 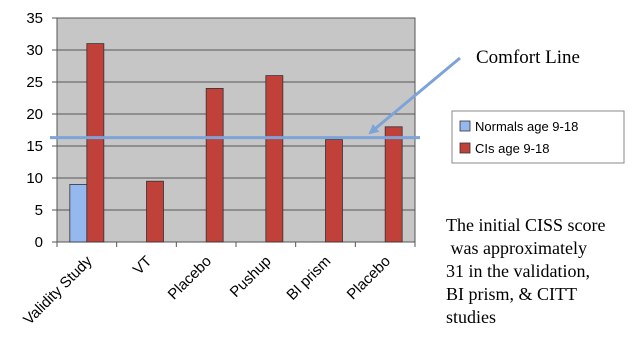 What do you see at coordinates (528, 57) in the screenshot?
I see `comfort-line-label: Comfort Line` at bounding box center [528, 57].